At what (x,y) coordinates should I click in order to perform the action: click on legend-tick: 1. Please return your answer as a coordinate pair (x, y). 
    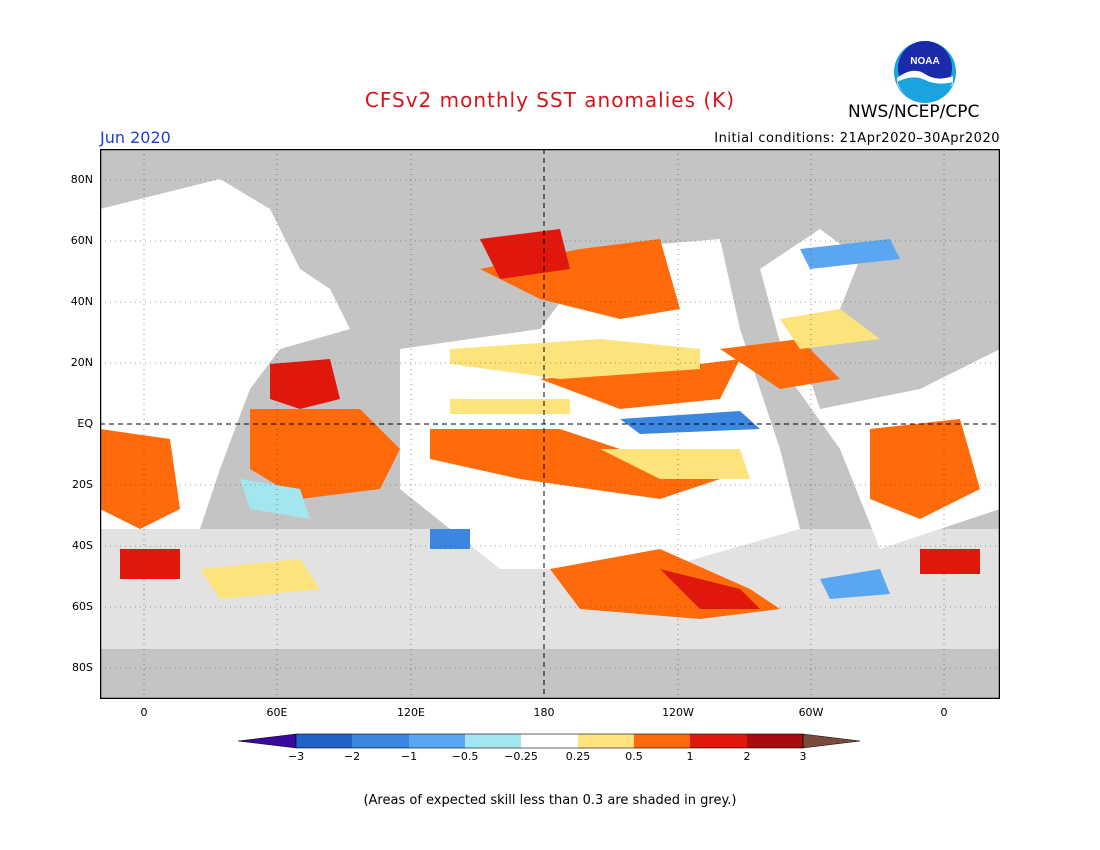
    Looking at the image, I should click on (690, 756).